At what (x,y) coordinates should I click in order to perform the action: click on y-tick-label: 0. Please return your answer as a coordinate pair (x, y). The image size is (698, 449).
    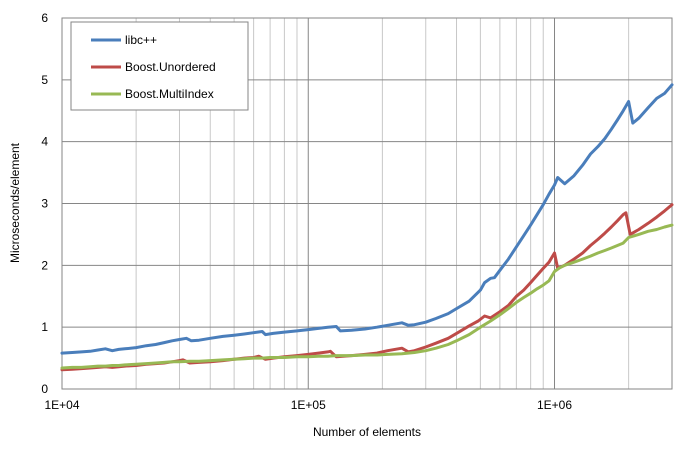
    Looking at the image, I should click on (44, 389).